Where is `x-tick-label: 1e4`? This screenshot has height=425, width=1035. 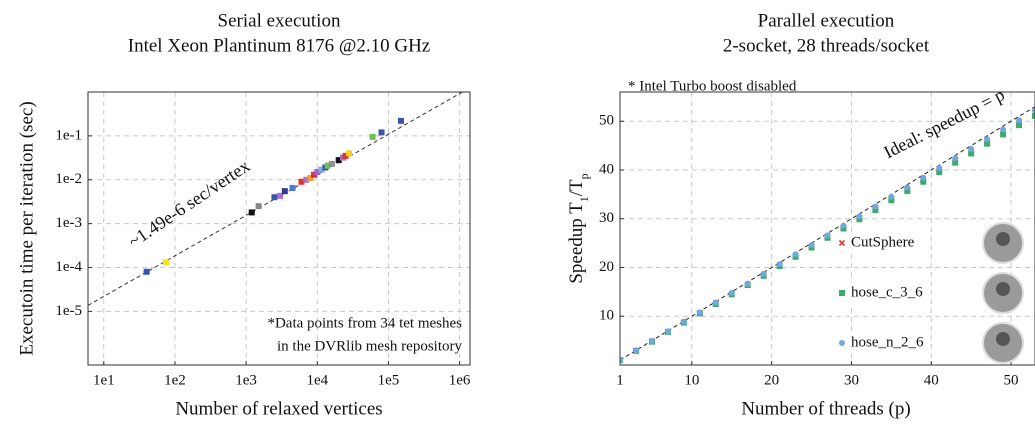 x-tick-label: 1e4 is located at coordinates (317, 380).